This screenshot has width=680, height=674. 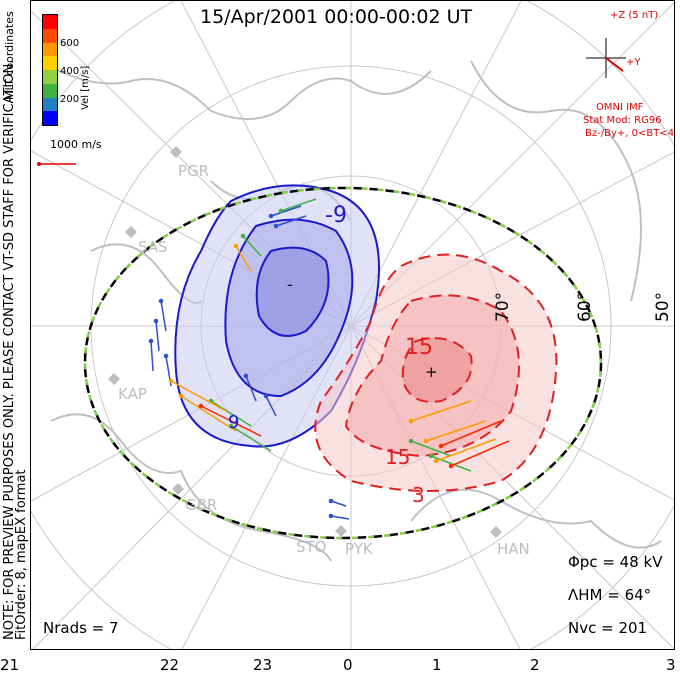 What do you see at coordinates (614, 64) in the screenshot?
I see `imf-vector` at bounding box center [614, 64].